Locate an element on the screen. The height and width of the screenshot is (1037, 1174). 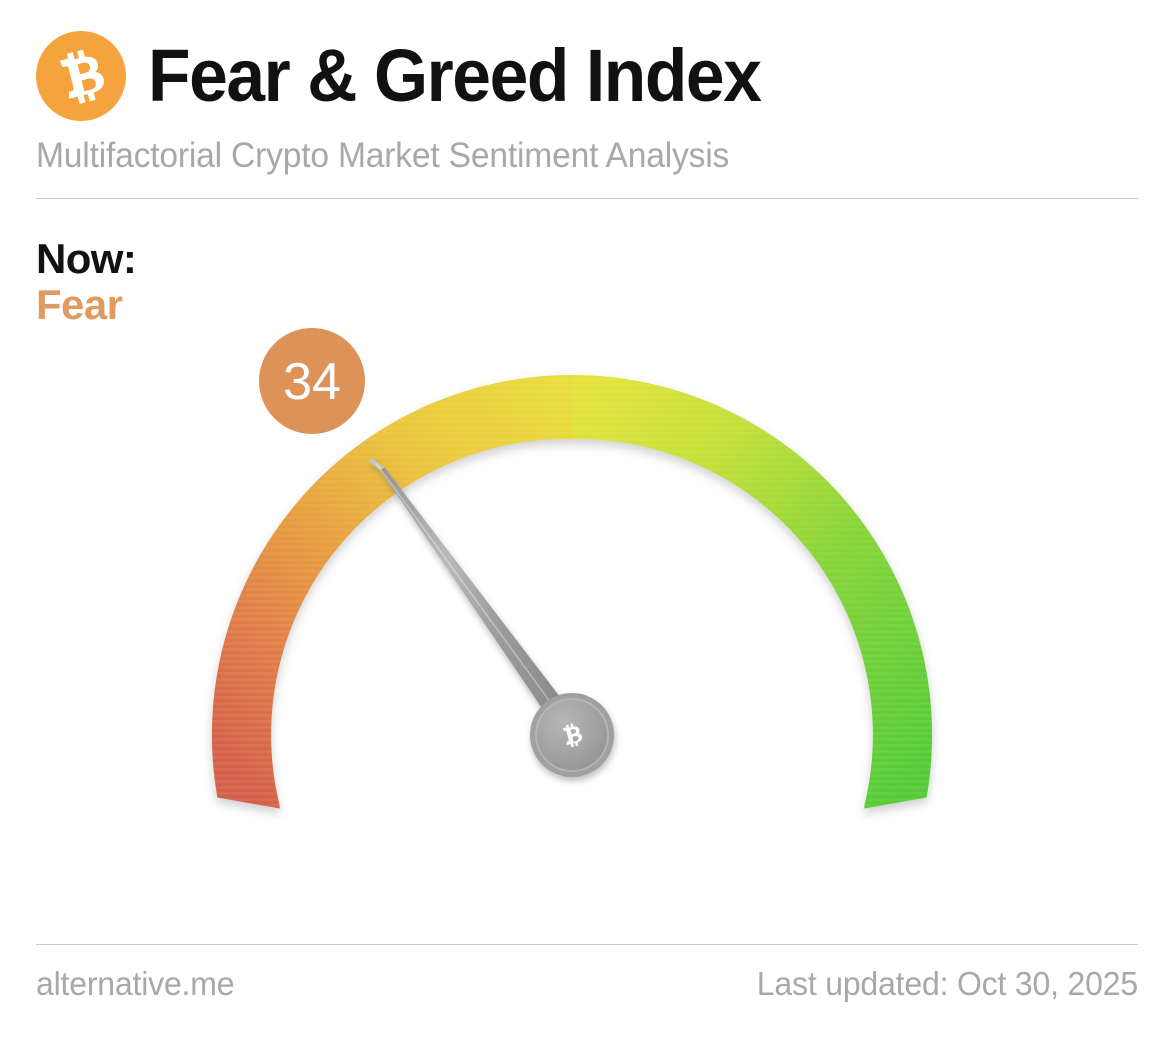
footer-last-updated: Last updated: Oct 30, 2025 is located at coordinates (947, 983).